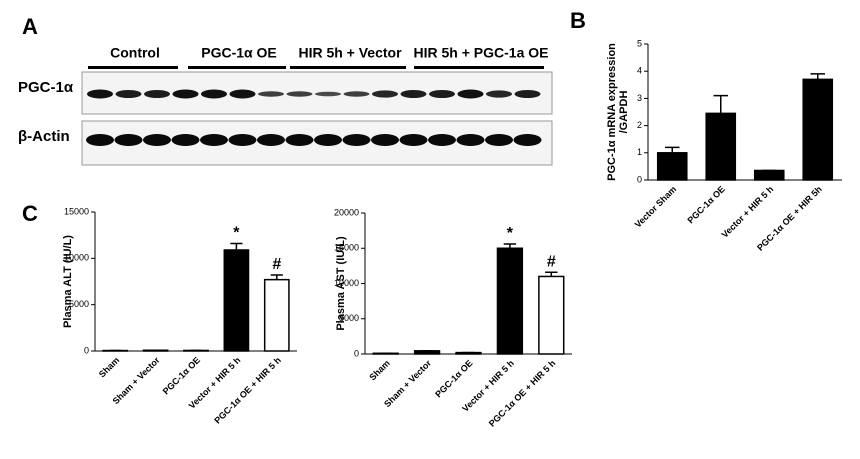 The image size is (860, 459). Describe the element at coordinates (639, 152) in the screenshot. I see `y-tick-label: 1` at that location.